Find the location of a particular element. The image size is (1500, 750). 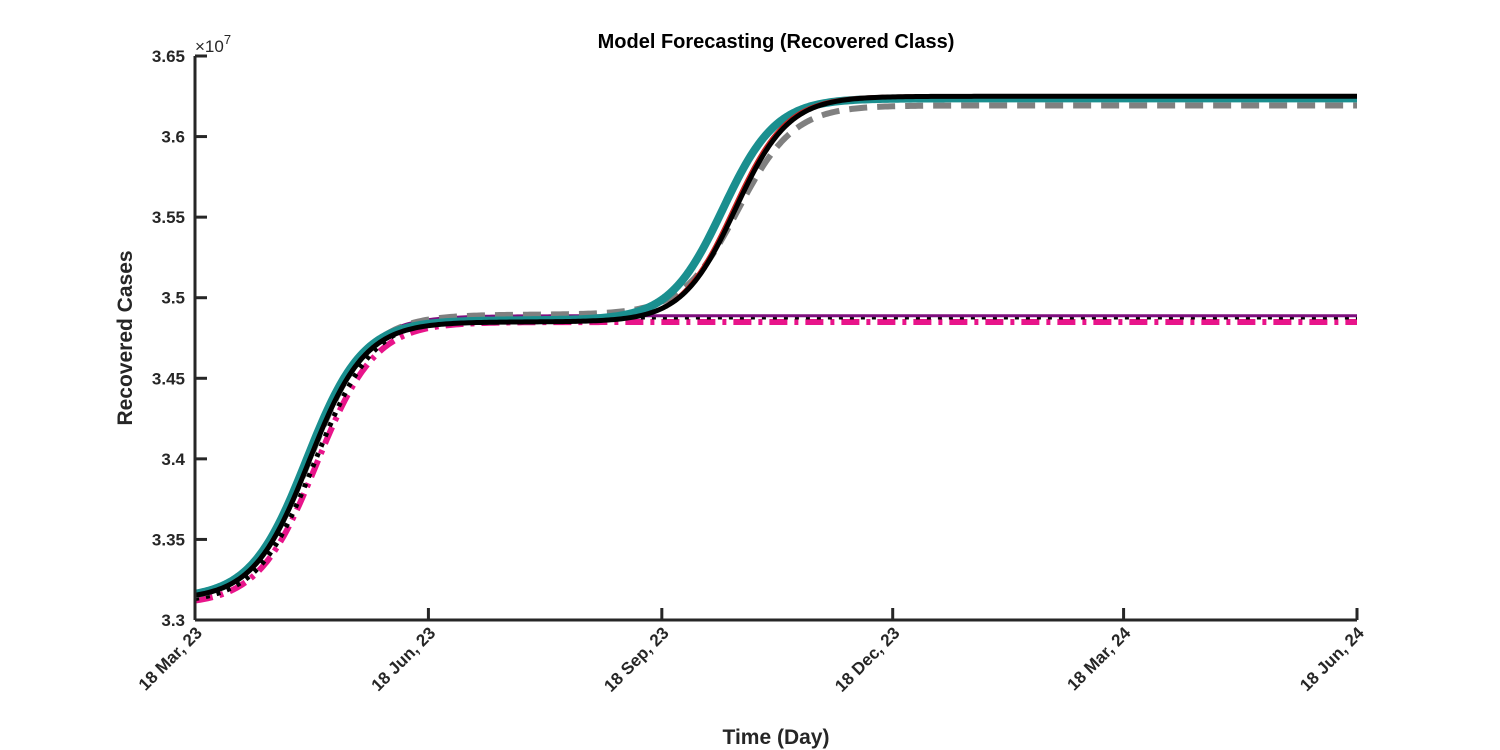

x-tick-label: 18 Mar, 24 is located at coordinates (1099, 658).